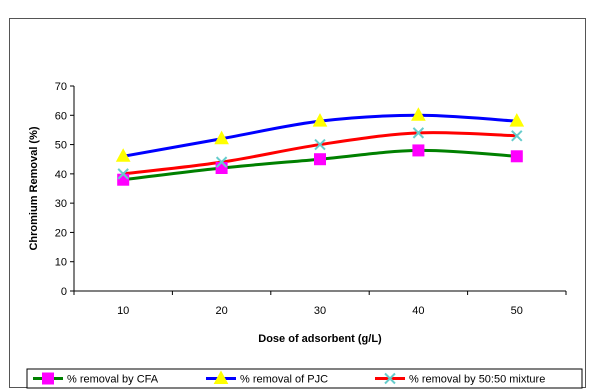 This screenshot has width=589, height=391. Describe the element at coordinates (113, 380) in the screenshot. I see `legend-label: % removal by CFA` at that location.